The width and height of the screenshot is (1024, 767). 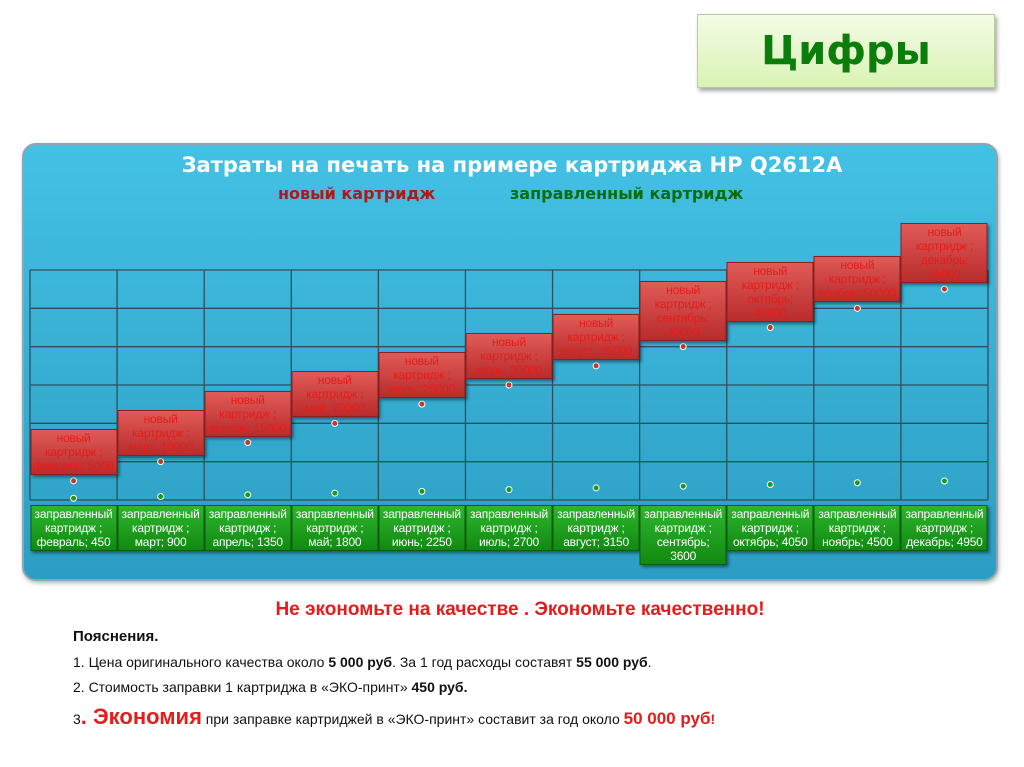 I want to click on legend-new-cartridge: новый картридж, so click(x=357, y=193).